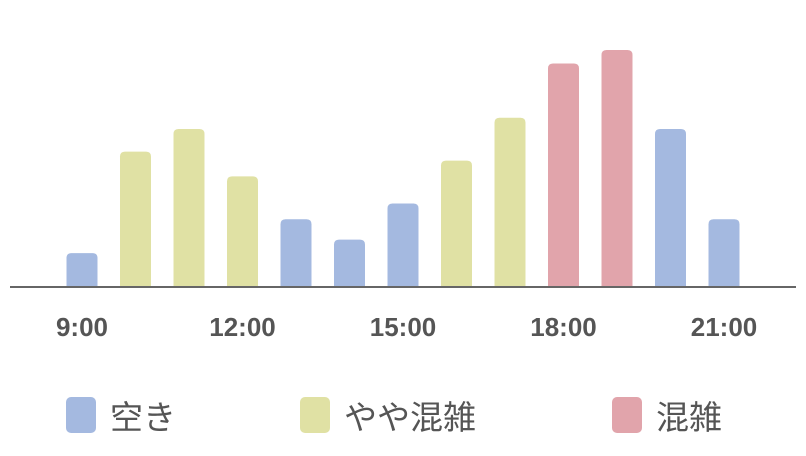 The image size is (806, 456). I want to click on bar-1900, so click(617, 168).